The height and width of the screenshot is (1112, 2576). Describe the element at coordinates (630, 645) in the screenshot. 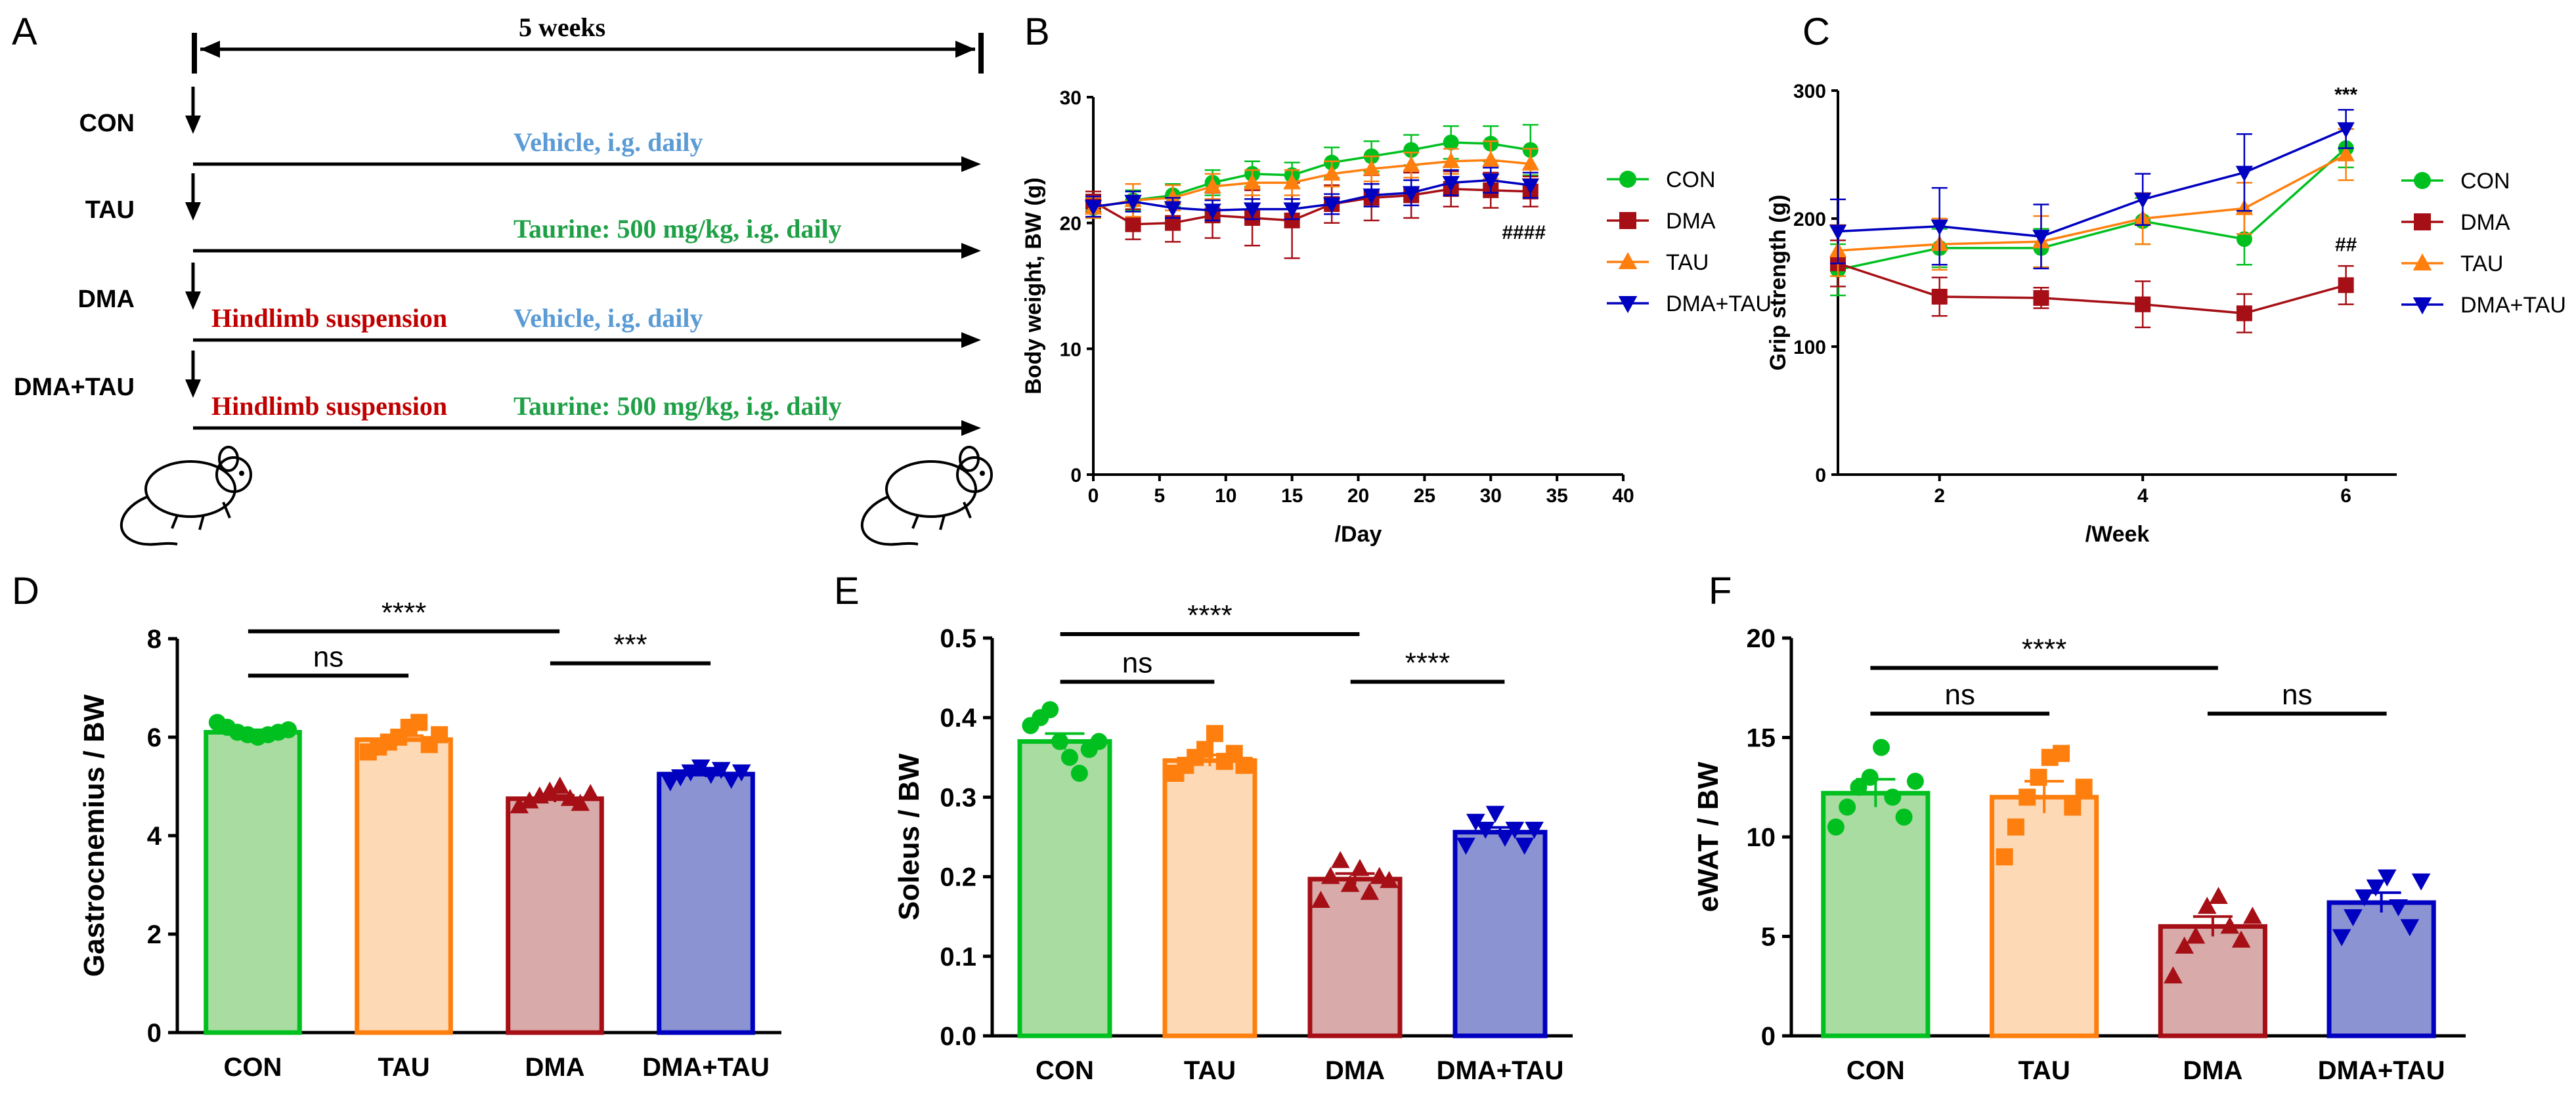

I see `significance-label-d: ***` at that location.